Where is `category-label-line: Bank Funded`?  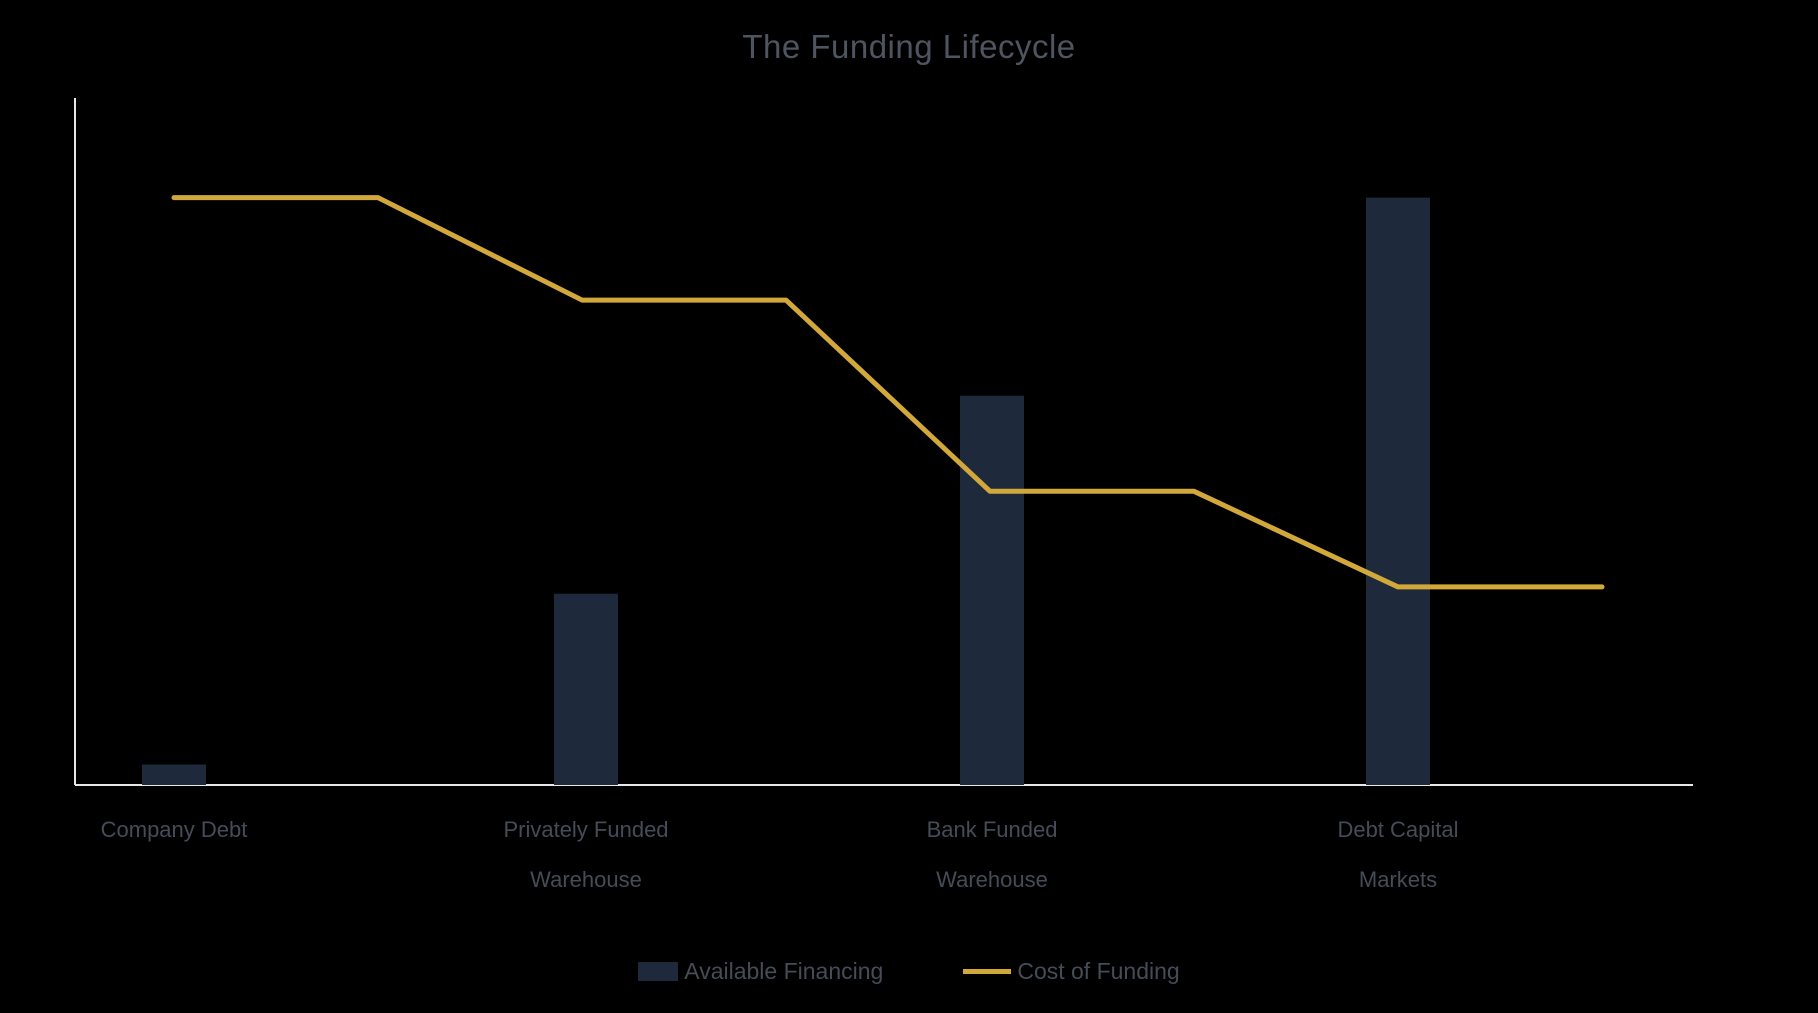
category-label-line: Bank Funded is located at coordinates (992, 829).